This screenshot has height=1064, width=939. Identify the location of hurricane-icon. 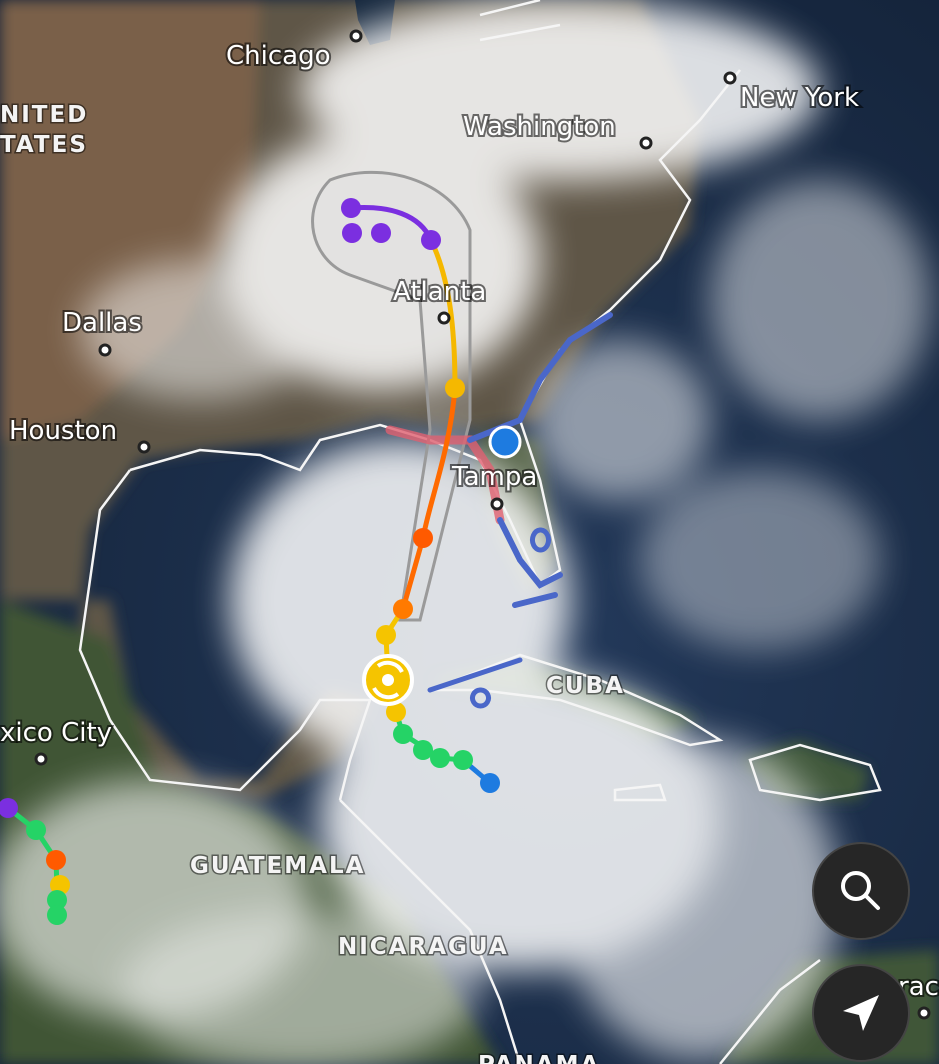
(388, 680).